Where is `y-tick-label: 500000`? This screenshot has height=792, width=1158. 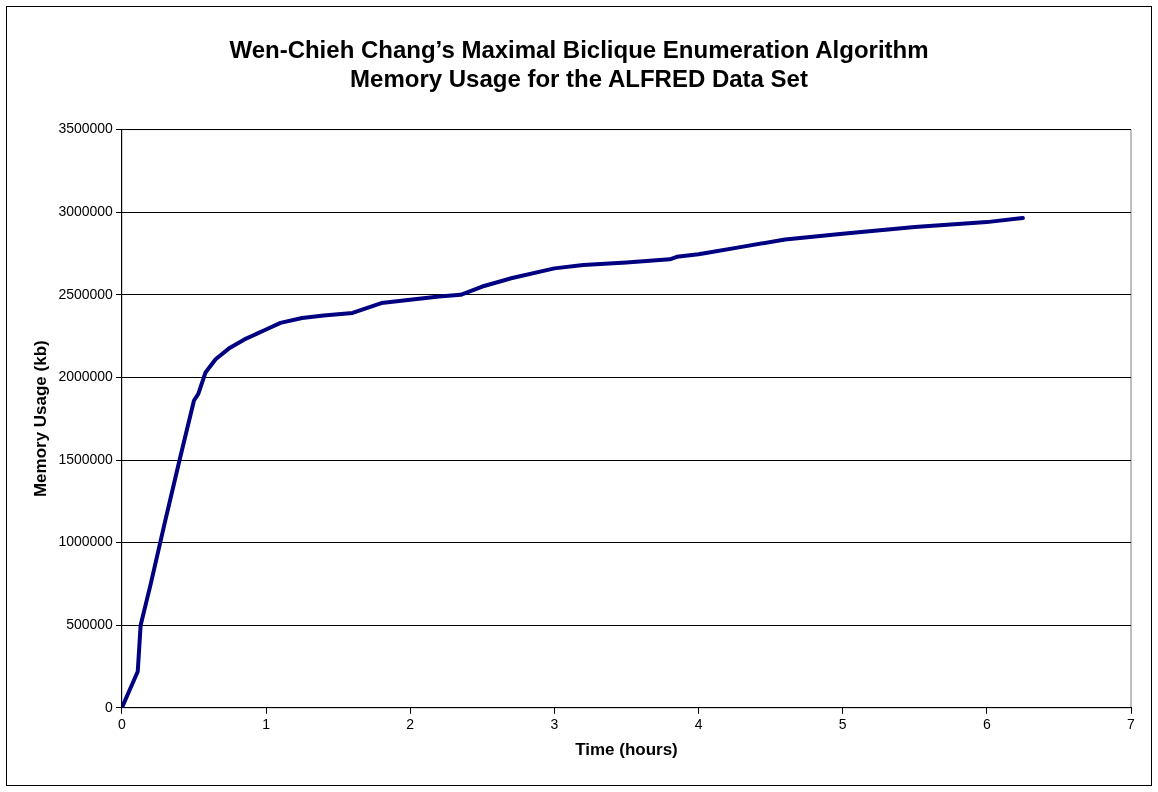
y-tick-label: 500000 is located at coordinates (90, 624).